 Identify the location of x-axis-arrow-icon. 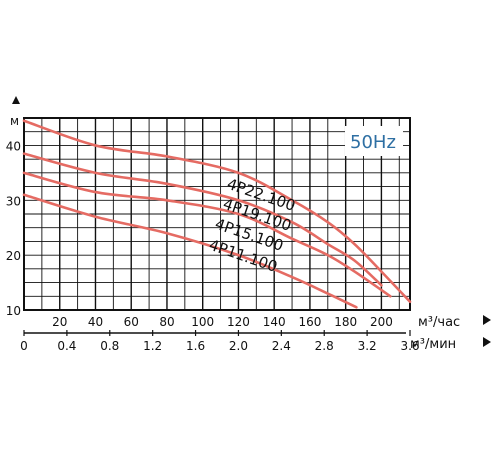
(487, 320).